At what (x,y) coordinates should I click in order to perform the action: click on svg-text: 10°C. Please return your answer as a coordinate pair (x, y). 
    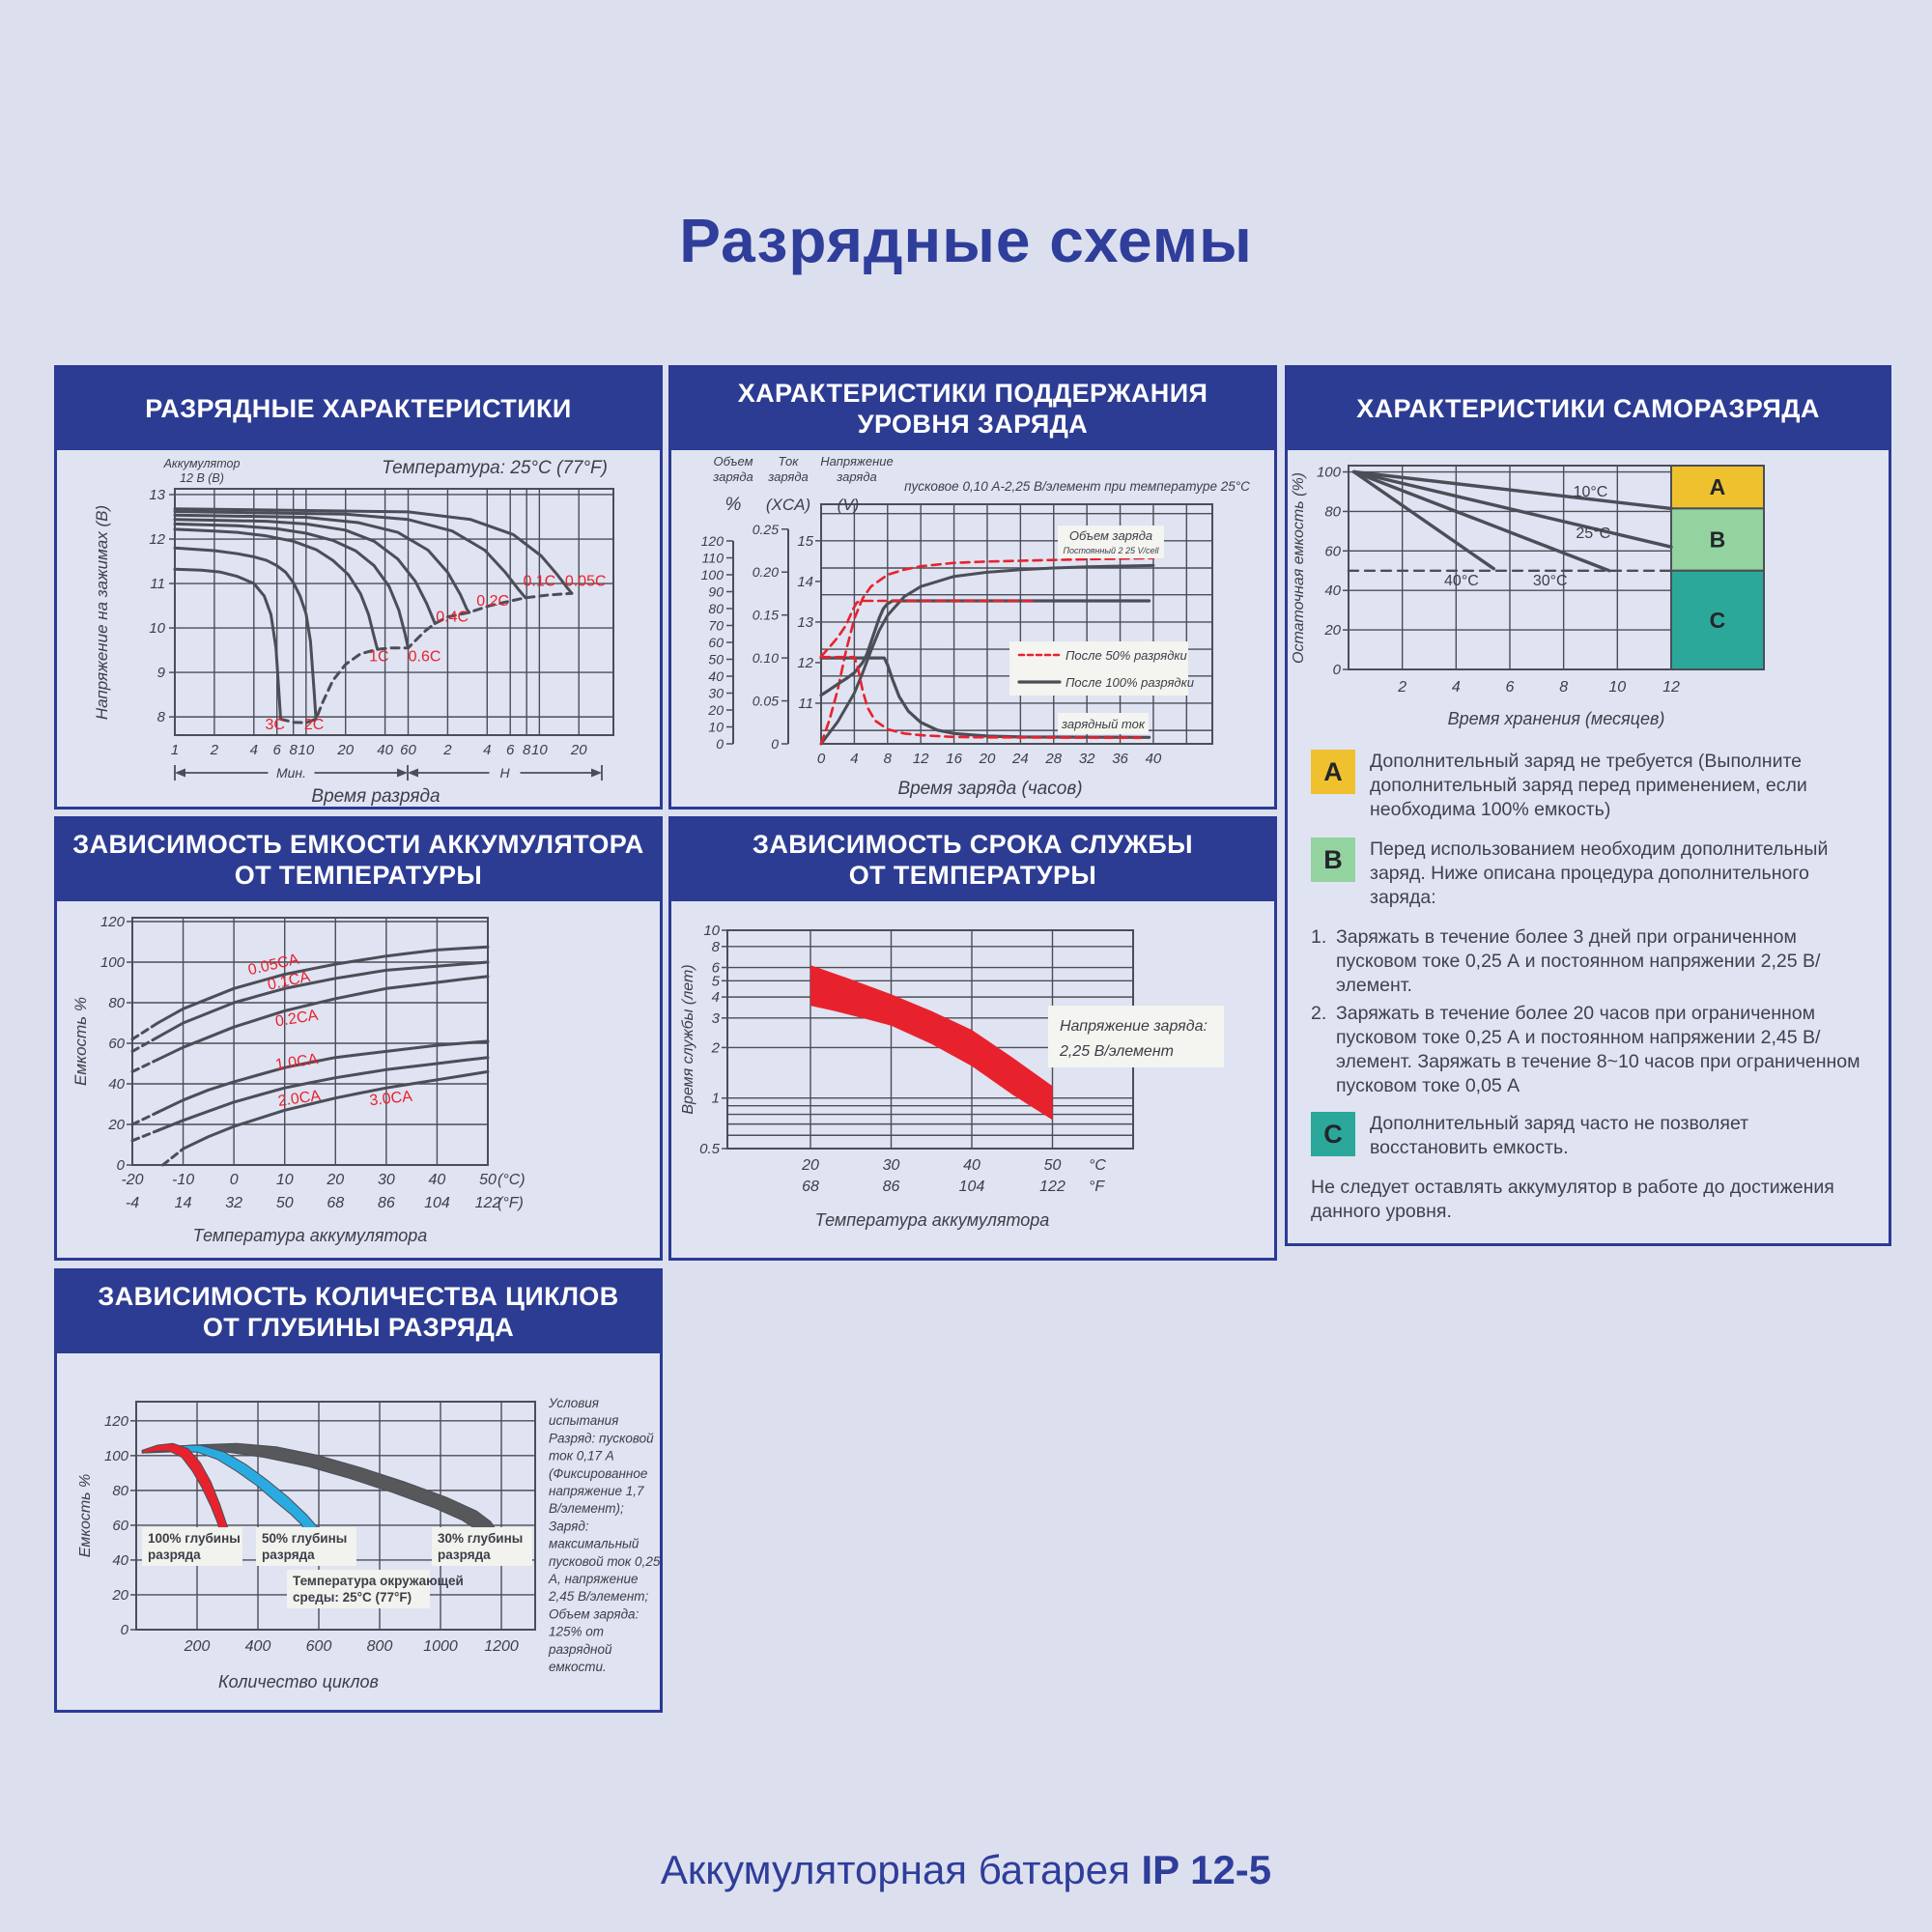
    Looking at the image, I should click on (1591, 492).